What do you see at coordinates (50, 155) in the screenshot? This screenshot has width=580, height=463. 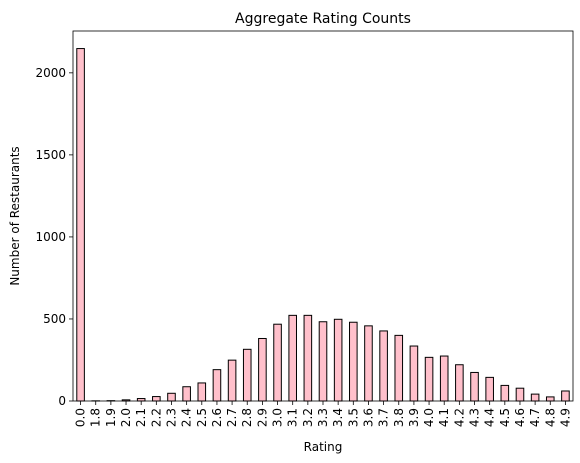 I see `y-tick-label: 1500` at bounding box center [50, 155].